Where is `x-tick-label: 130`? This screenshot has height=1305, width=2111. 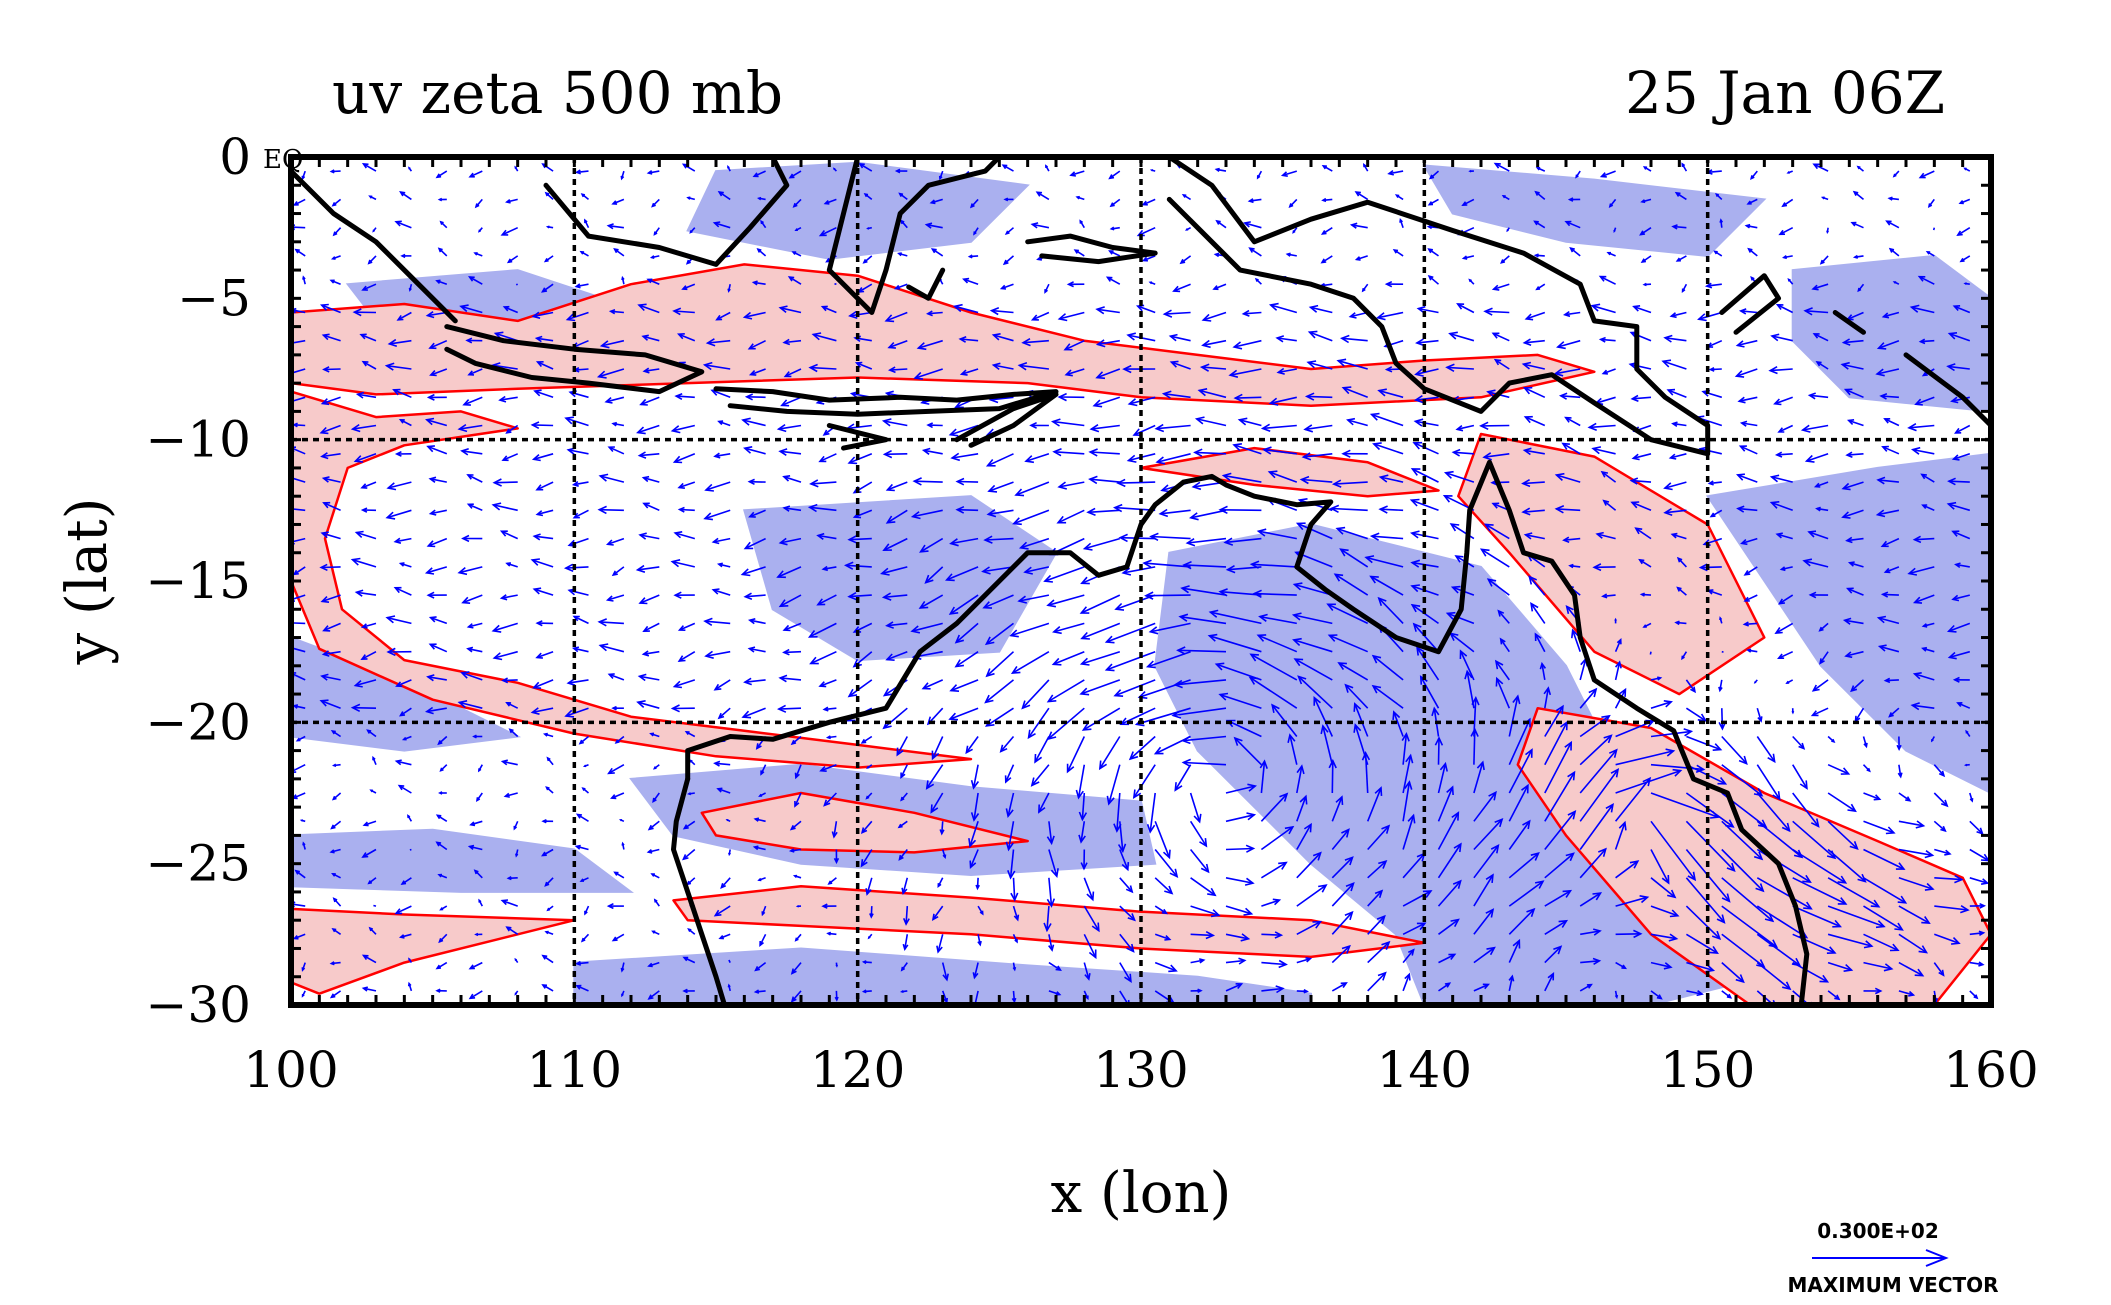 x-tick-label: 130 is located at coordinates (1140, 1070).